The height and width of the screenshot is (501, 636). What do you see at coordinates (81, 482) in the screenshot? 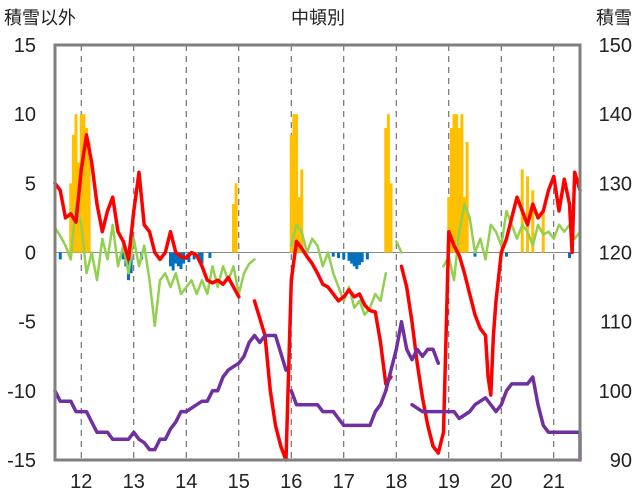
I see `x-tick-label-0: 12` at bounding box center [81, 482].